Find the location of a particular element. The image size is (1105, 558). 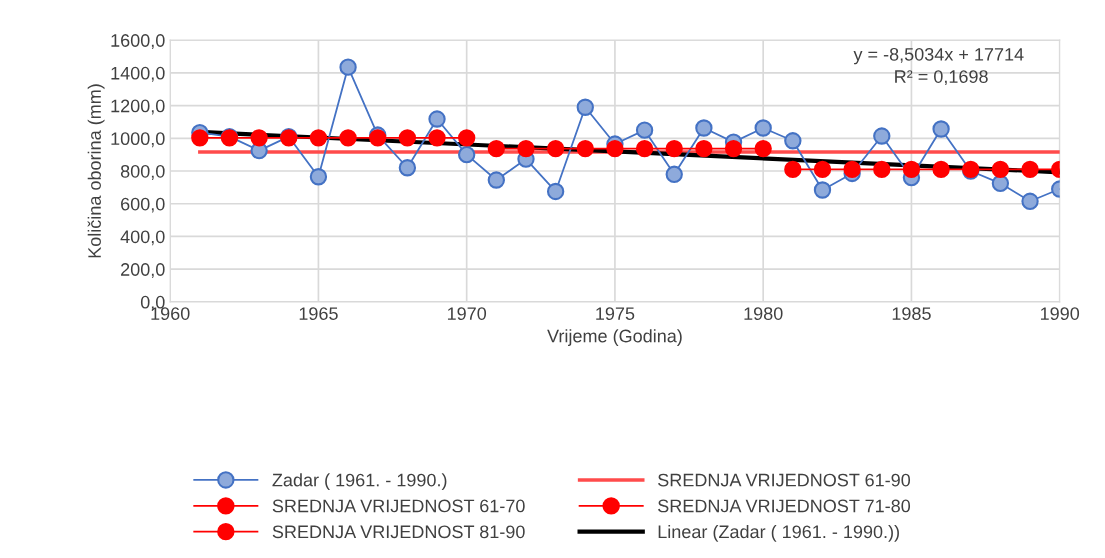

annotation: R² = 0,1698 is located at coordinates (941, 78).